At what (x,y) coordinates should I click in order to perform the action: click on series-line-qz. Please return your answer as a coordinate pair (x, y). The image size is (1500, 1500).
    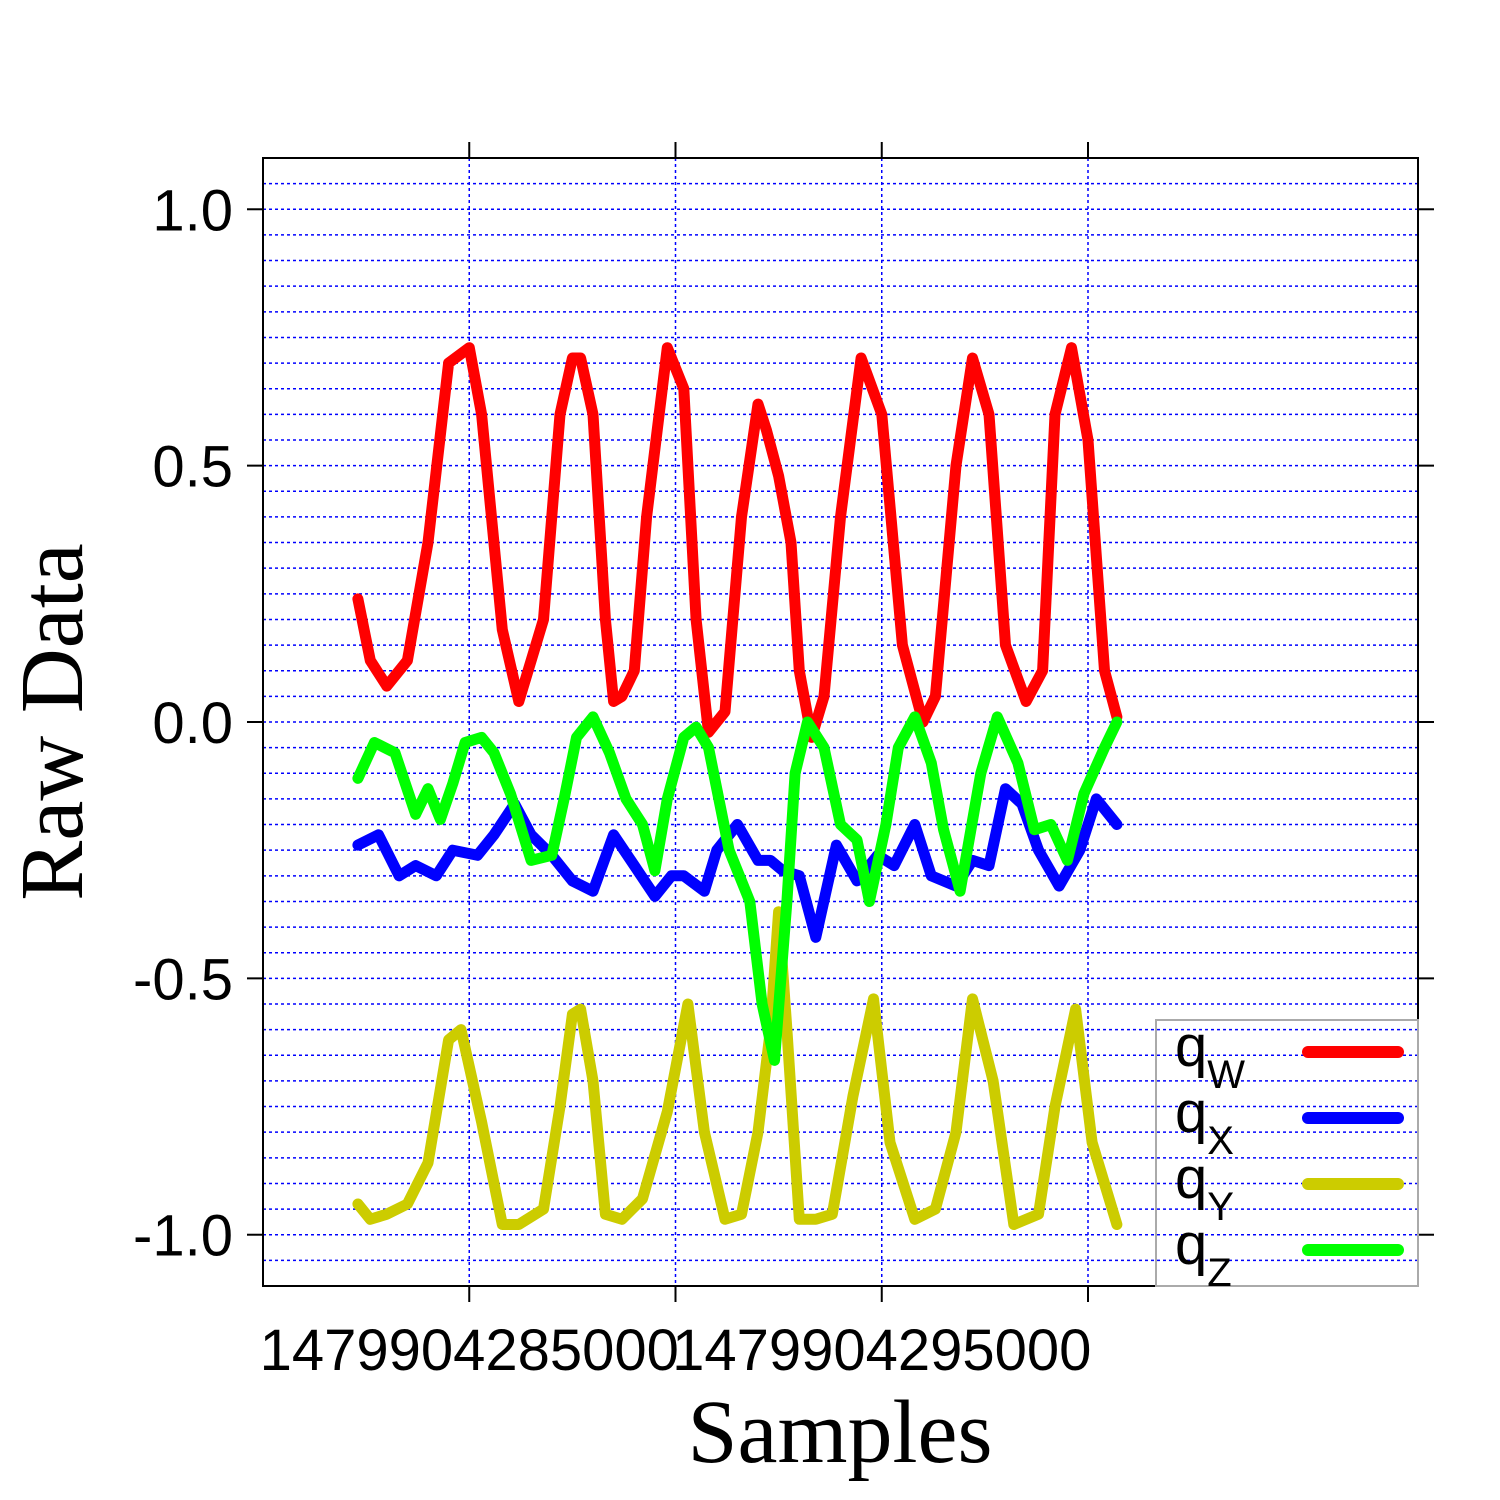
    Looking at the image, I should click on (737, 888).